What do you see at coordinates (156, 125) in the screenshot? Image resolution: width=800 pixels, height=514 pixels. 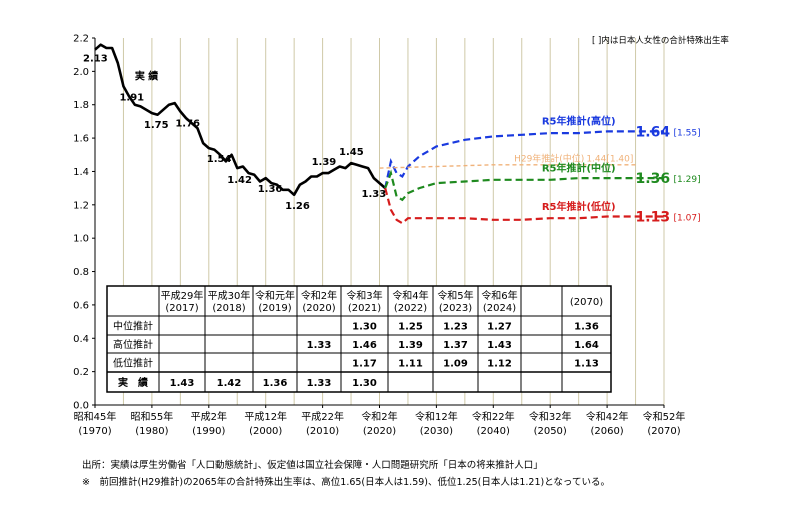 I see `data-label-1980: 1.75` at bounding box center [156, 125].